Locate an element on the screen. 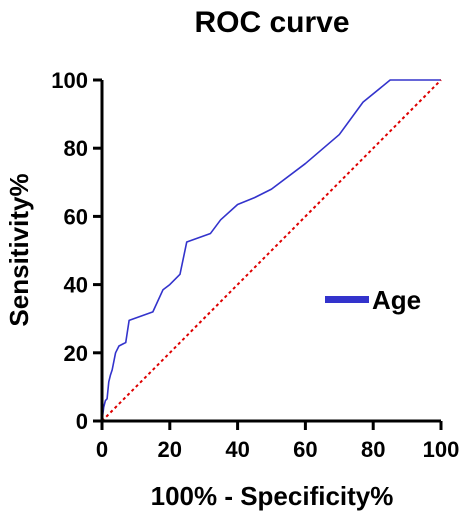 The width and height of the screenshot is (468, 517). x-tick-label: 20 is located at coordinates (170, 449).